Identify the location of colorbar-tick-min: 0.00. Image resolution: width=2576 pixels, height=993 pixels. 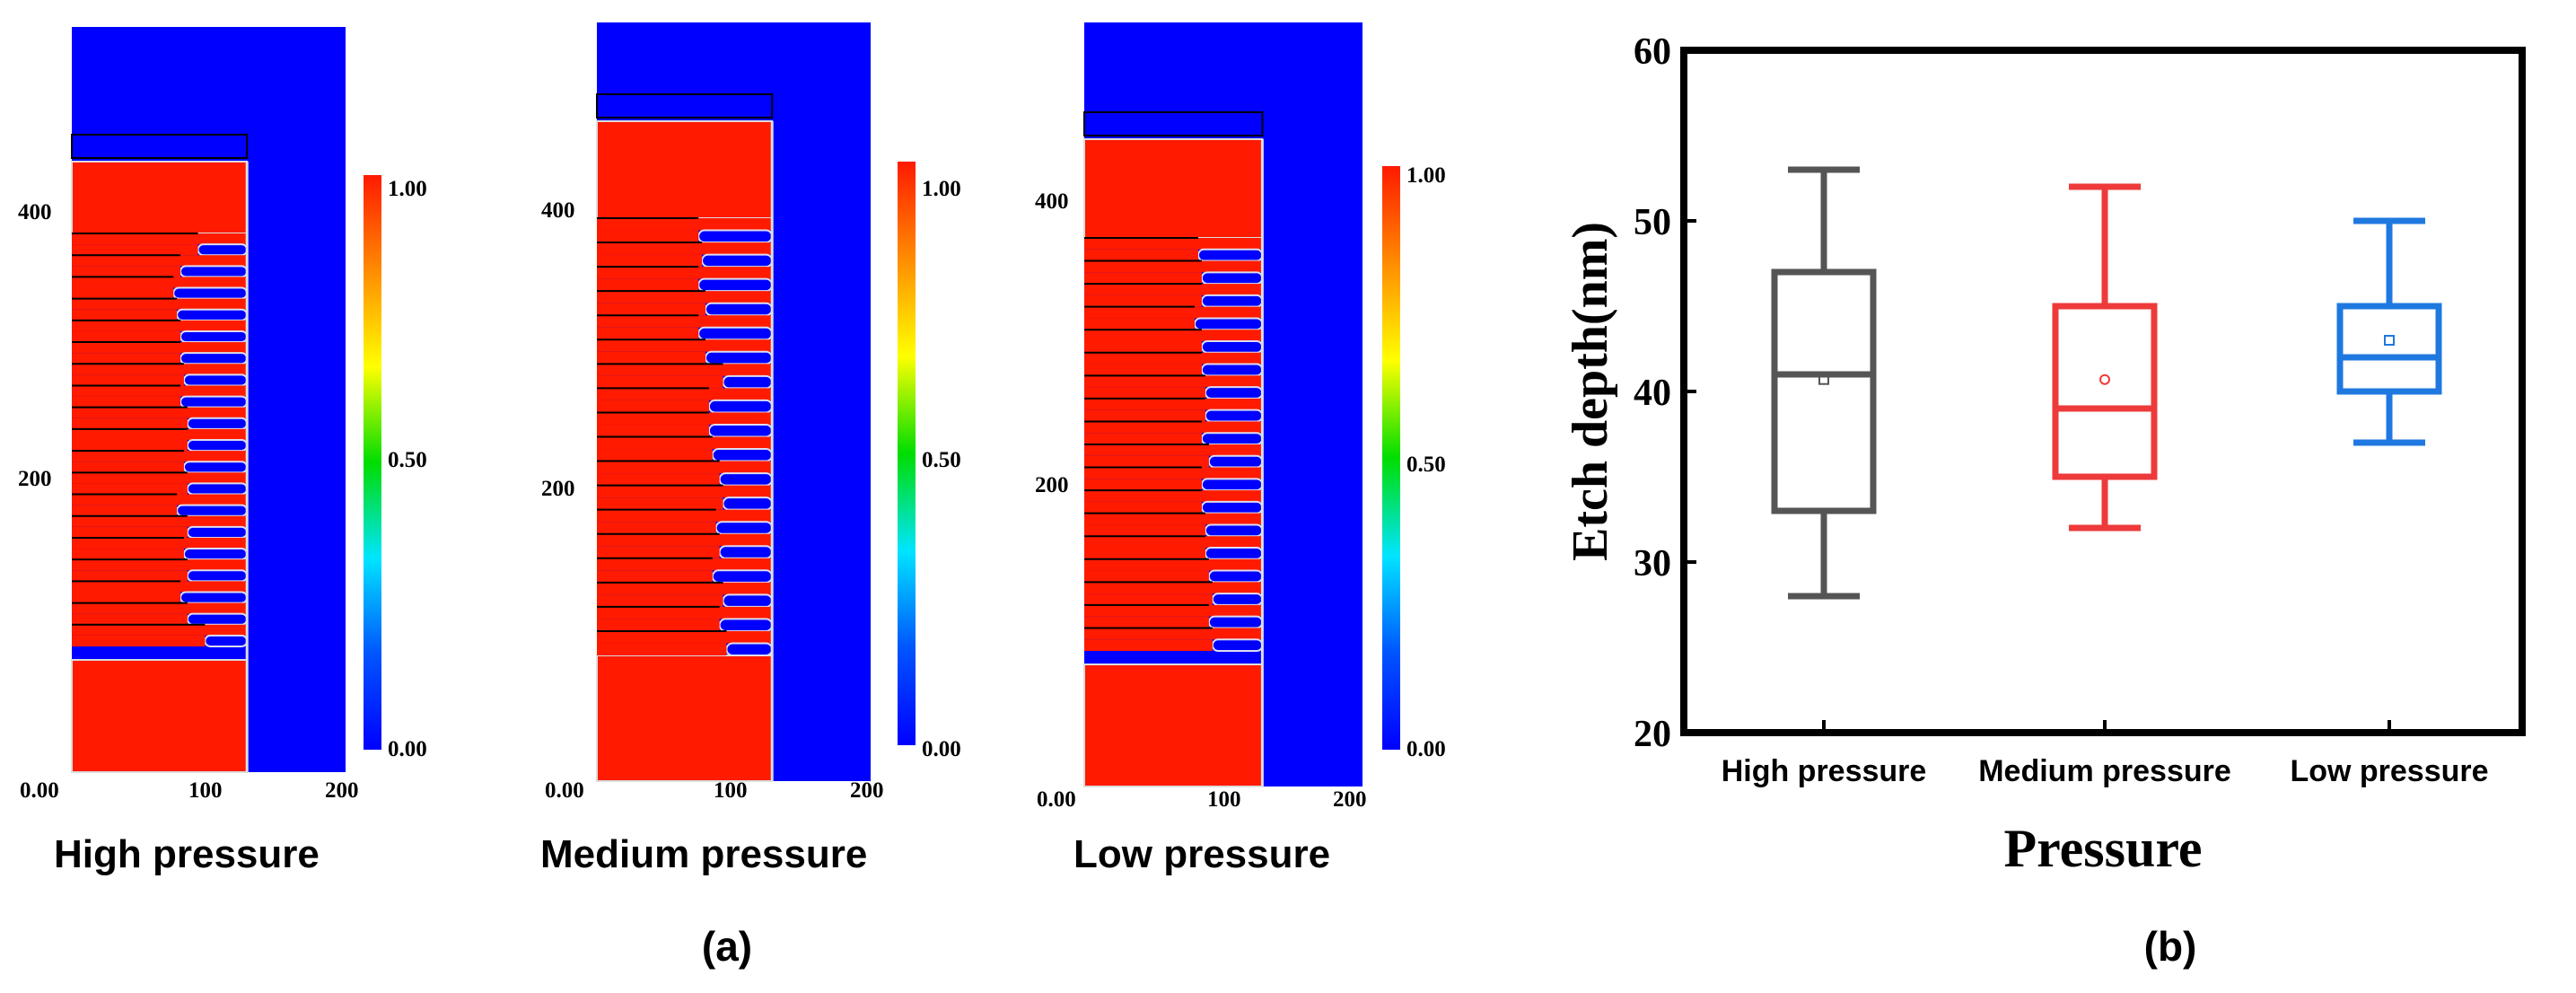
(941, 749).